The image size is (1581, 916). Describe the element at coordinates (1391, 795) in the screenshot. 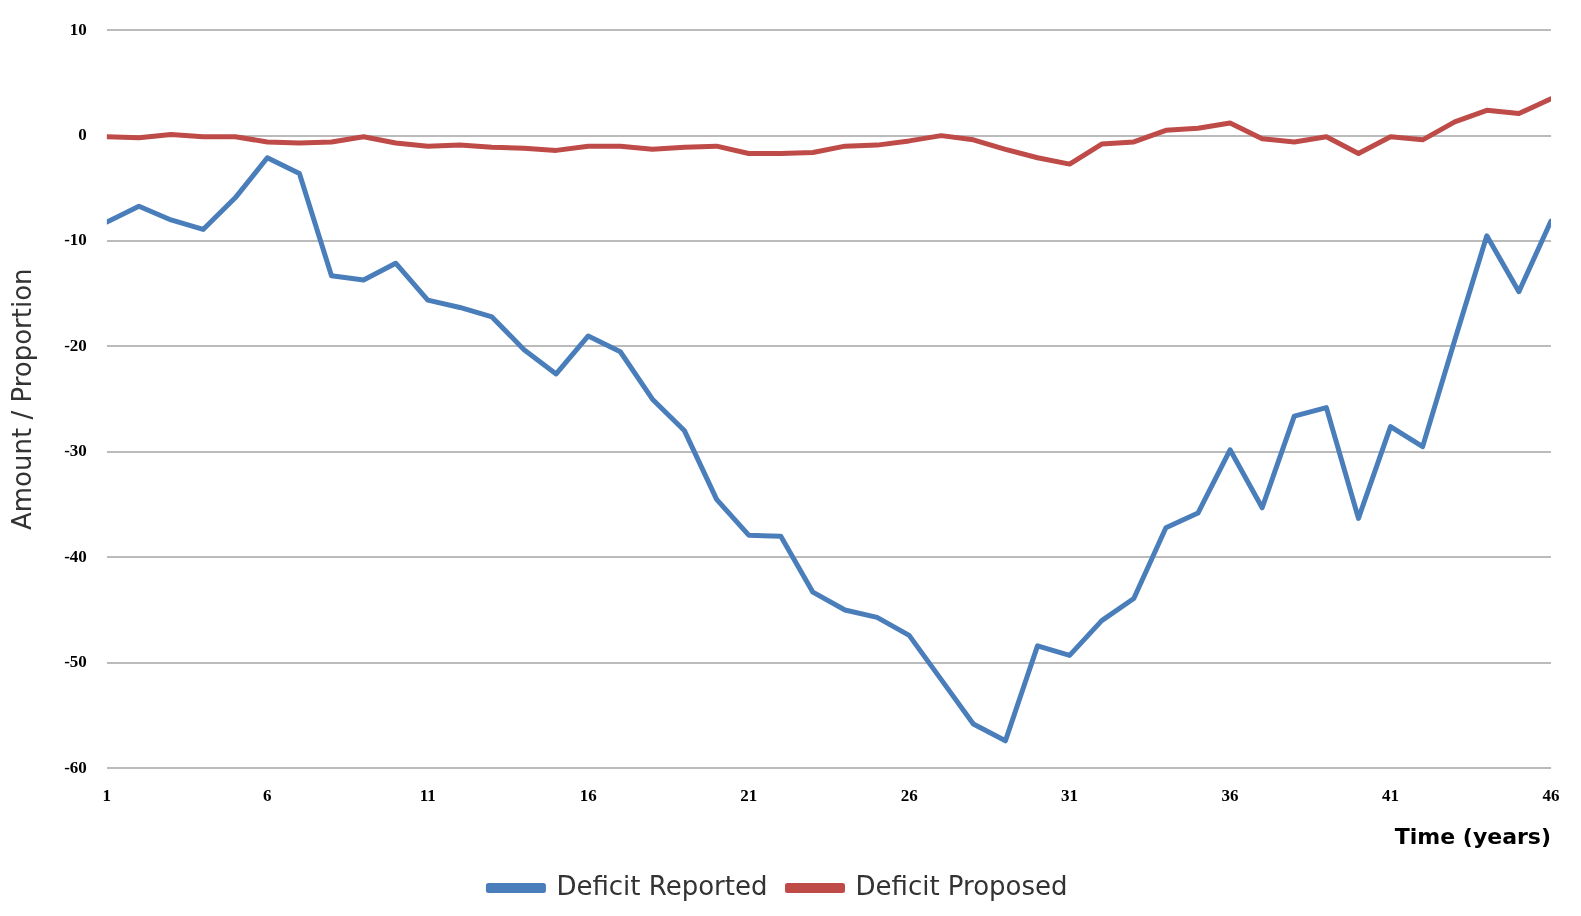

I see `x-tick-label: 41` at that location.